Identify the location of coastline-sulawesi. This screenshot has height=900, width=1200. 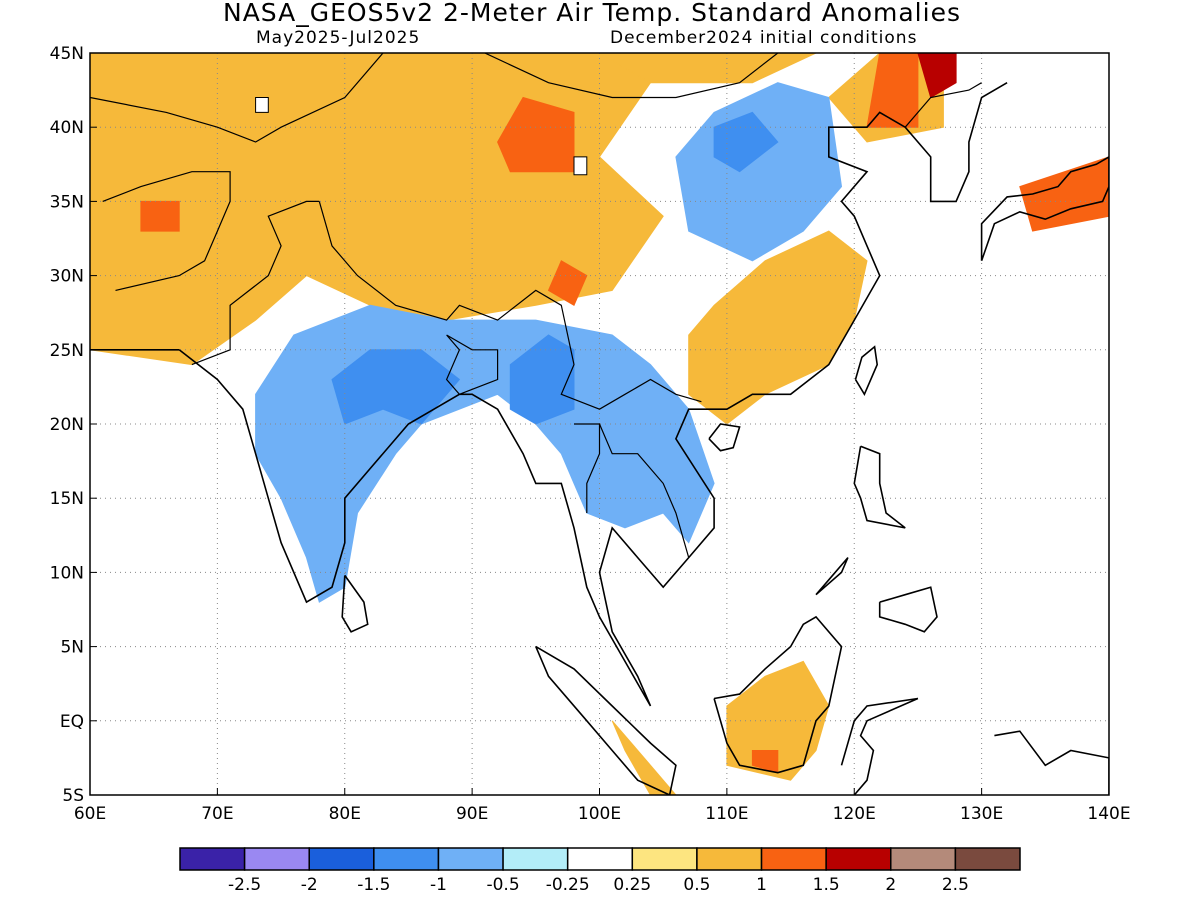
(879, 746).